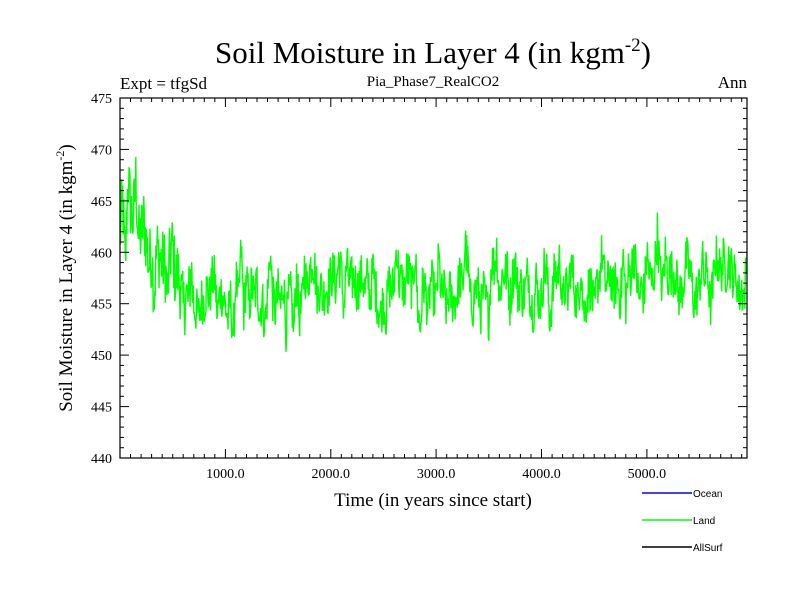 Image resolution: width=800 pixels, height=600 pixels. I want to click on x-tick-label: 3000.0, so click(436, 474).